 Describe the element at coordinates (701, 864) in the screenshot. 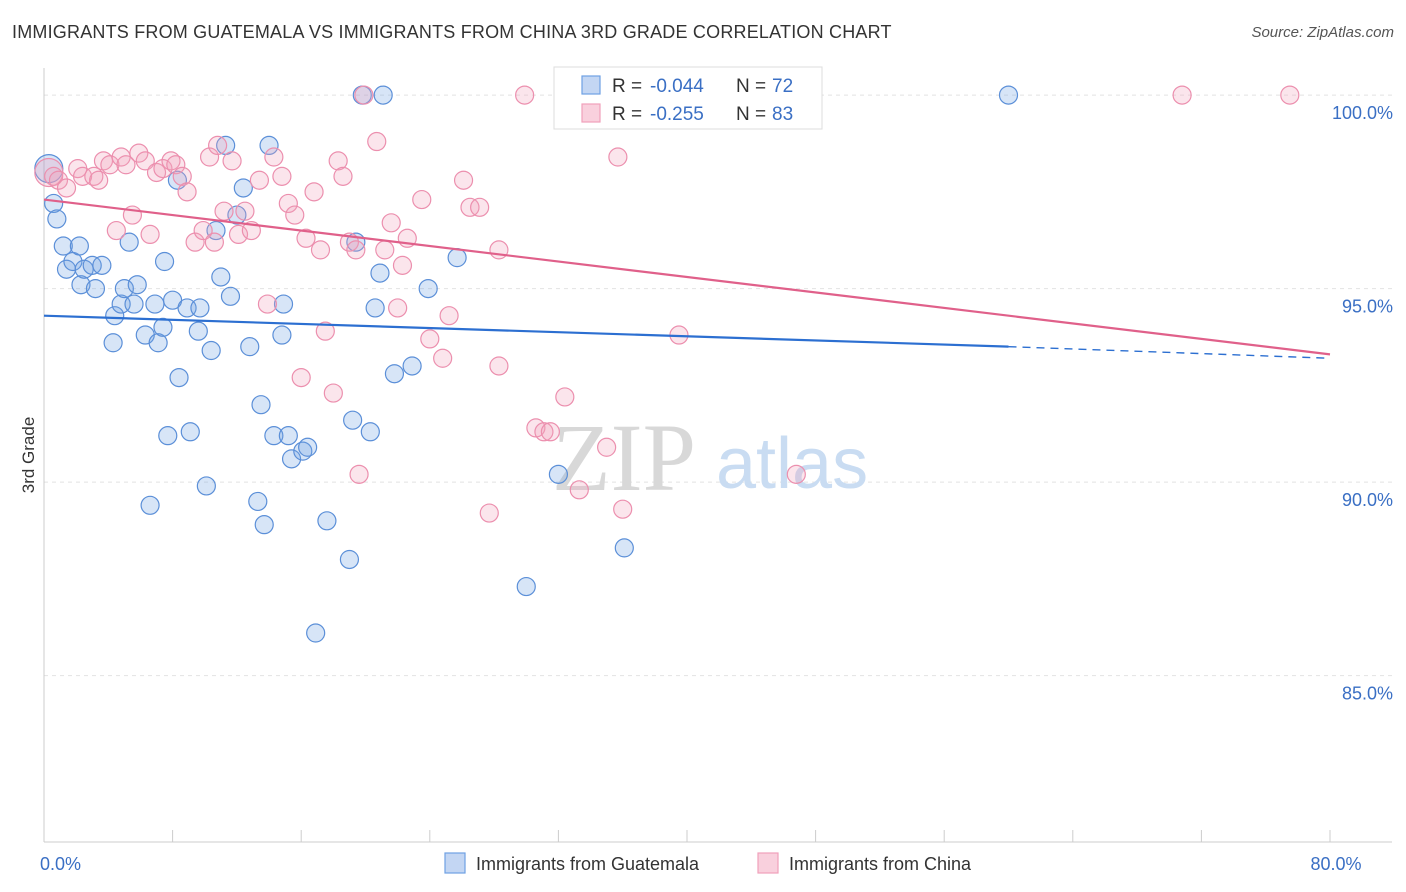

I see `x-tick-labels: 0.0% 80.0%` at that location.